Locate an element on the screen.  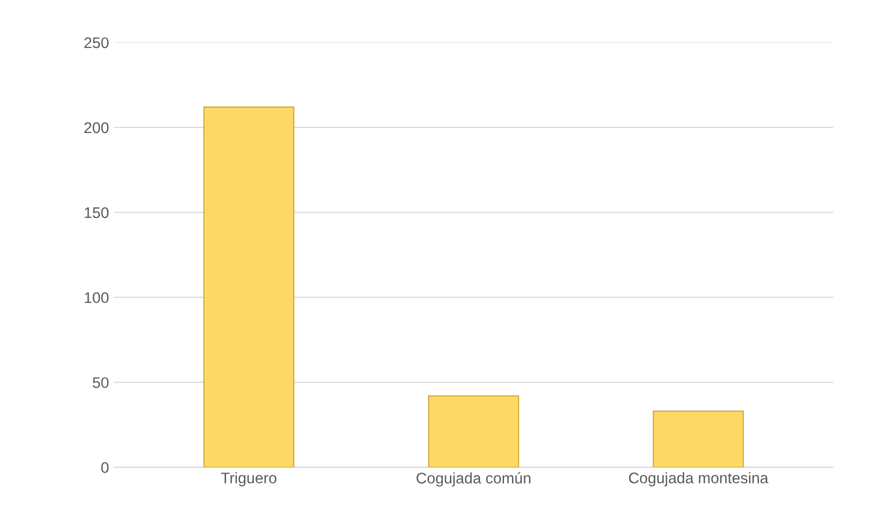
y-tick-label: 150 is located at coordinates (96, 212).